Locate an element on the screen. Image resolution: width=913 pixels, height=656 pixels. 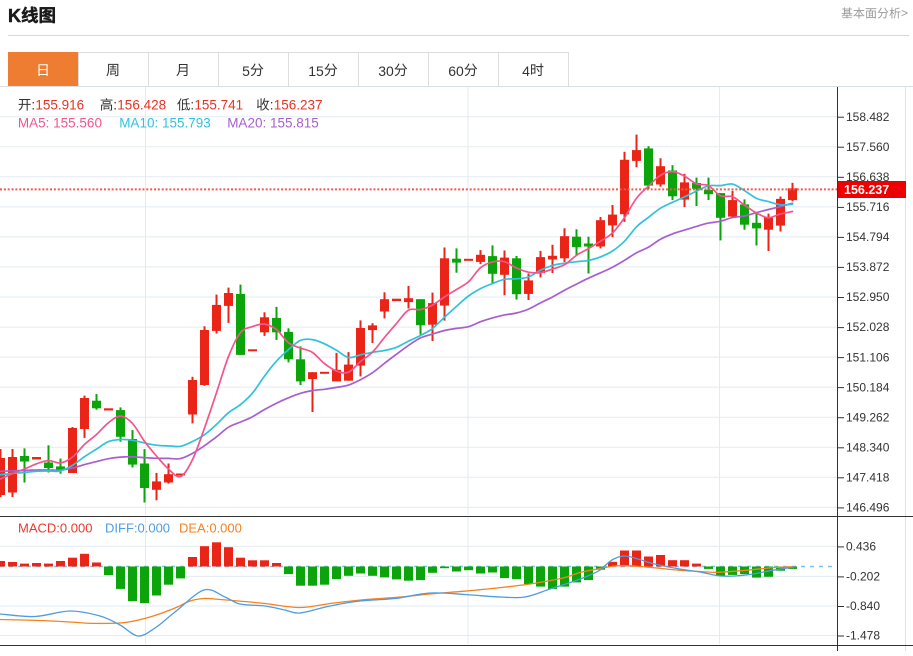
svg-text: 5 is located at coordinates (246, 71).